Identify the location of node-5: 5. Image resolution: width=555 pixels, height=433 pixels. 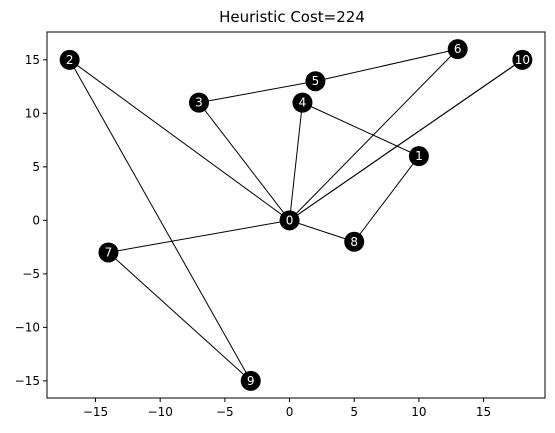
(315, 81).